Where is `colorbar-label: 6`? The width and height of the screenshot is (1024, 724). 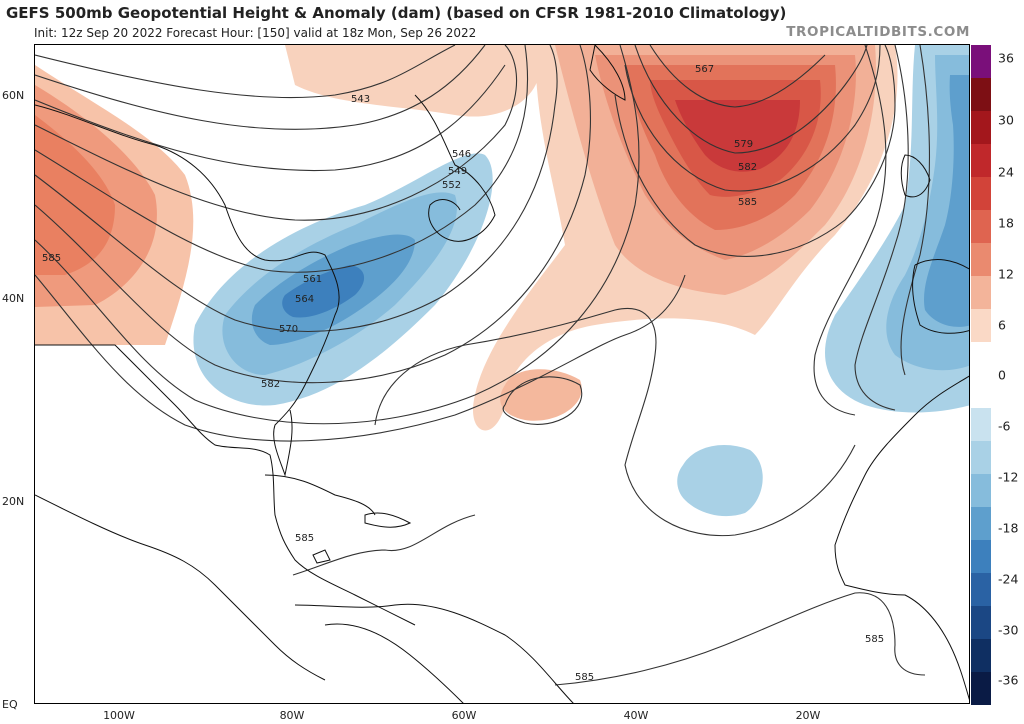 colorbar-label: 6 is located at coordinates (1002, 325).